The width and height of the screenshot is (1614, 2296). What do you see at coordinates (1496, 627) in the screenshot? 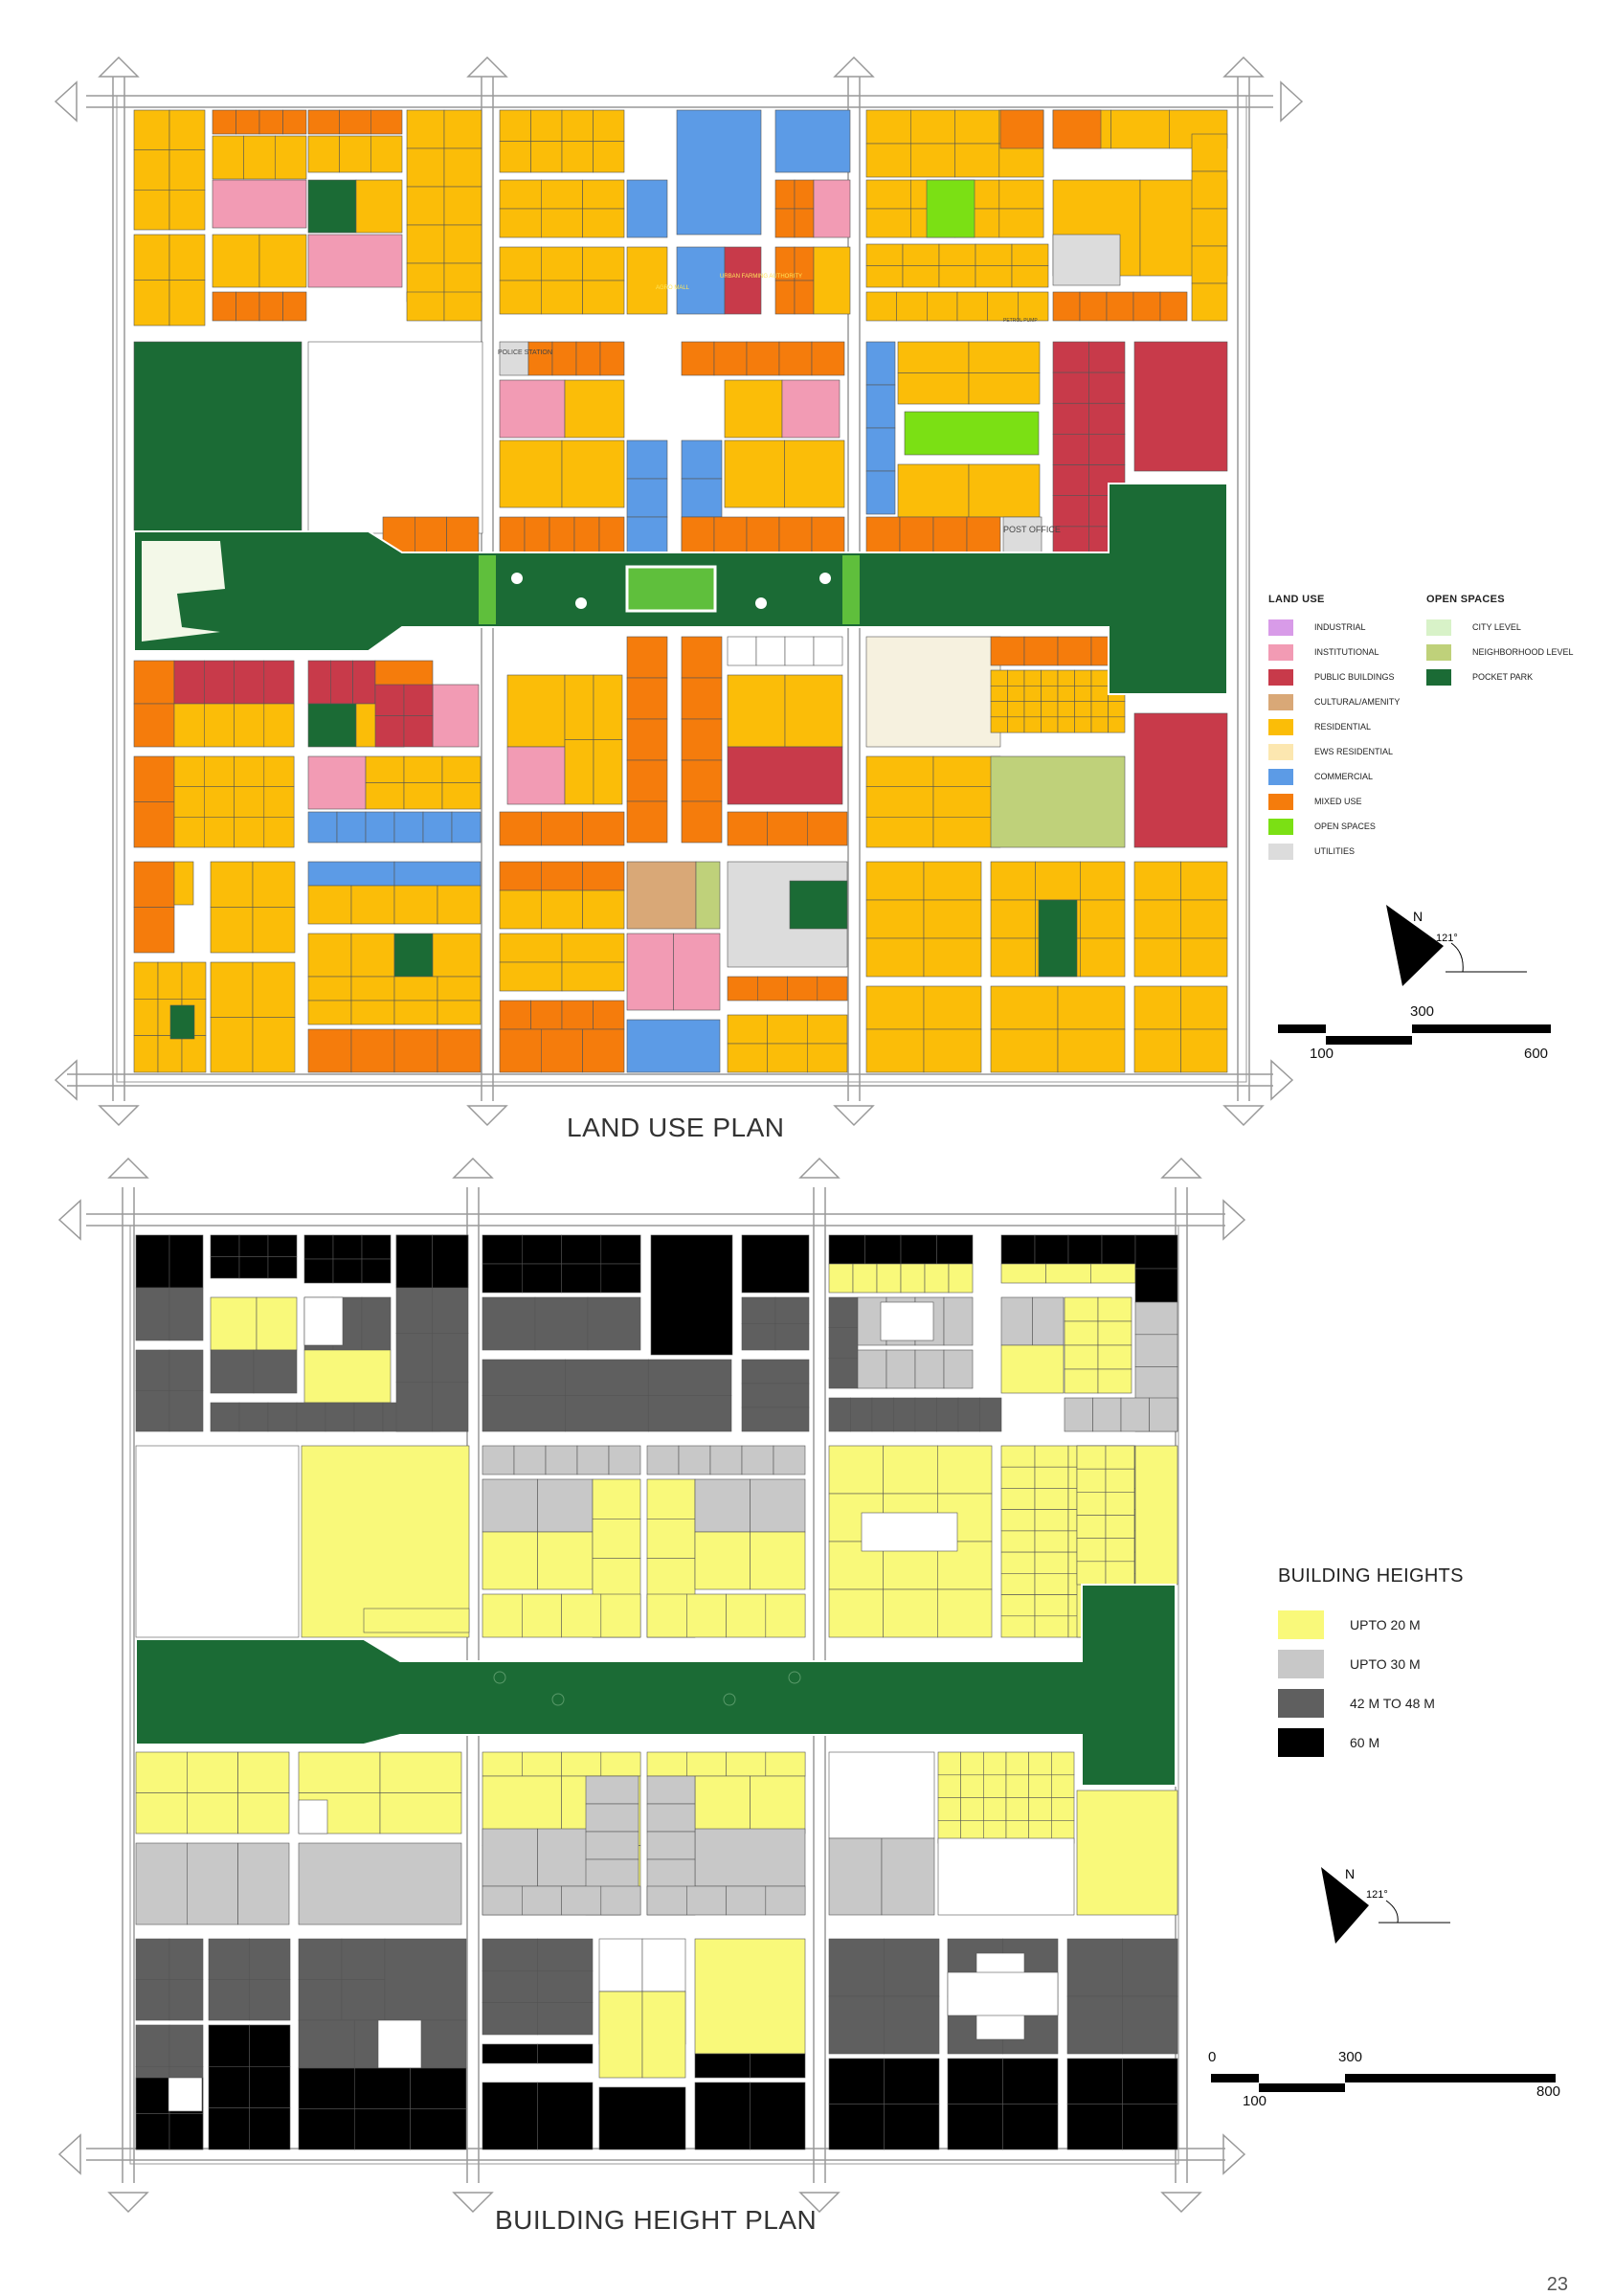
I see `open-spaces-legend-label: CITY LEVEL` at bounding box center [1496, 627].